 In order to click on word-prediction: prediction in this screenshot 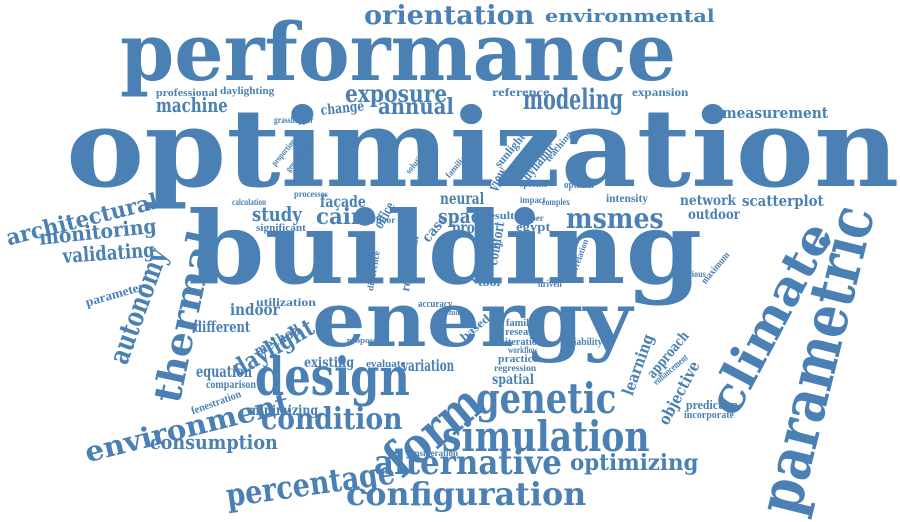, I will do `click(712, 404)`.